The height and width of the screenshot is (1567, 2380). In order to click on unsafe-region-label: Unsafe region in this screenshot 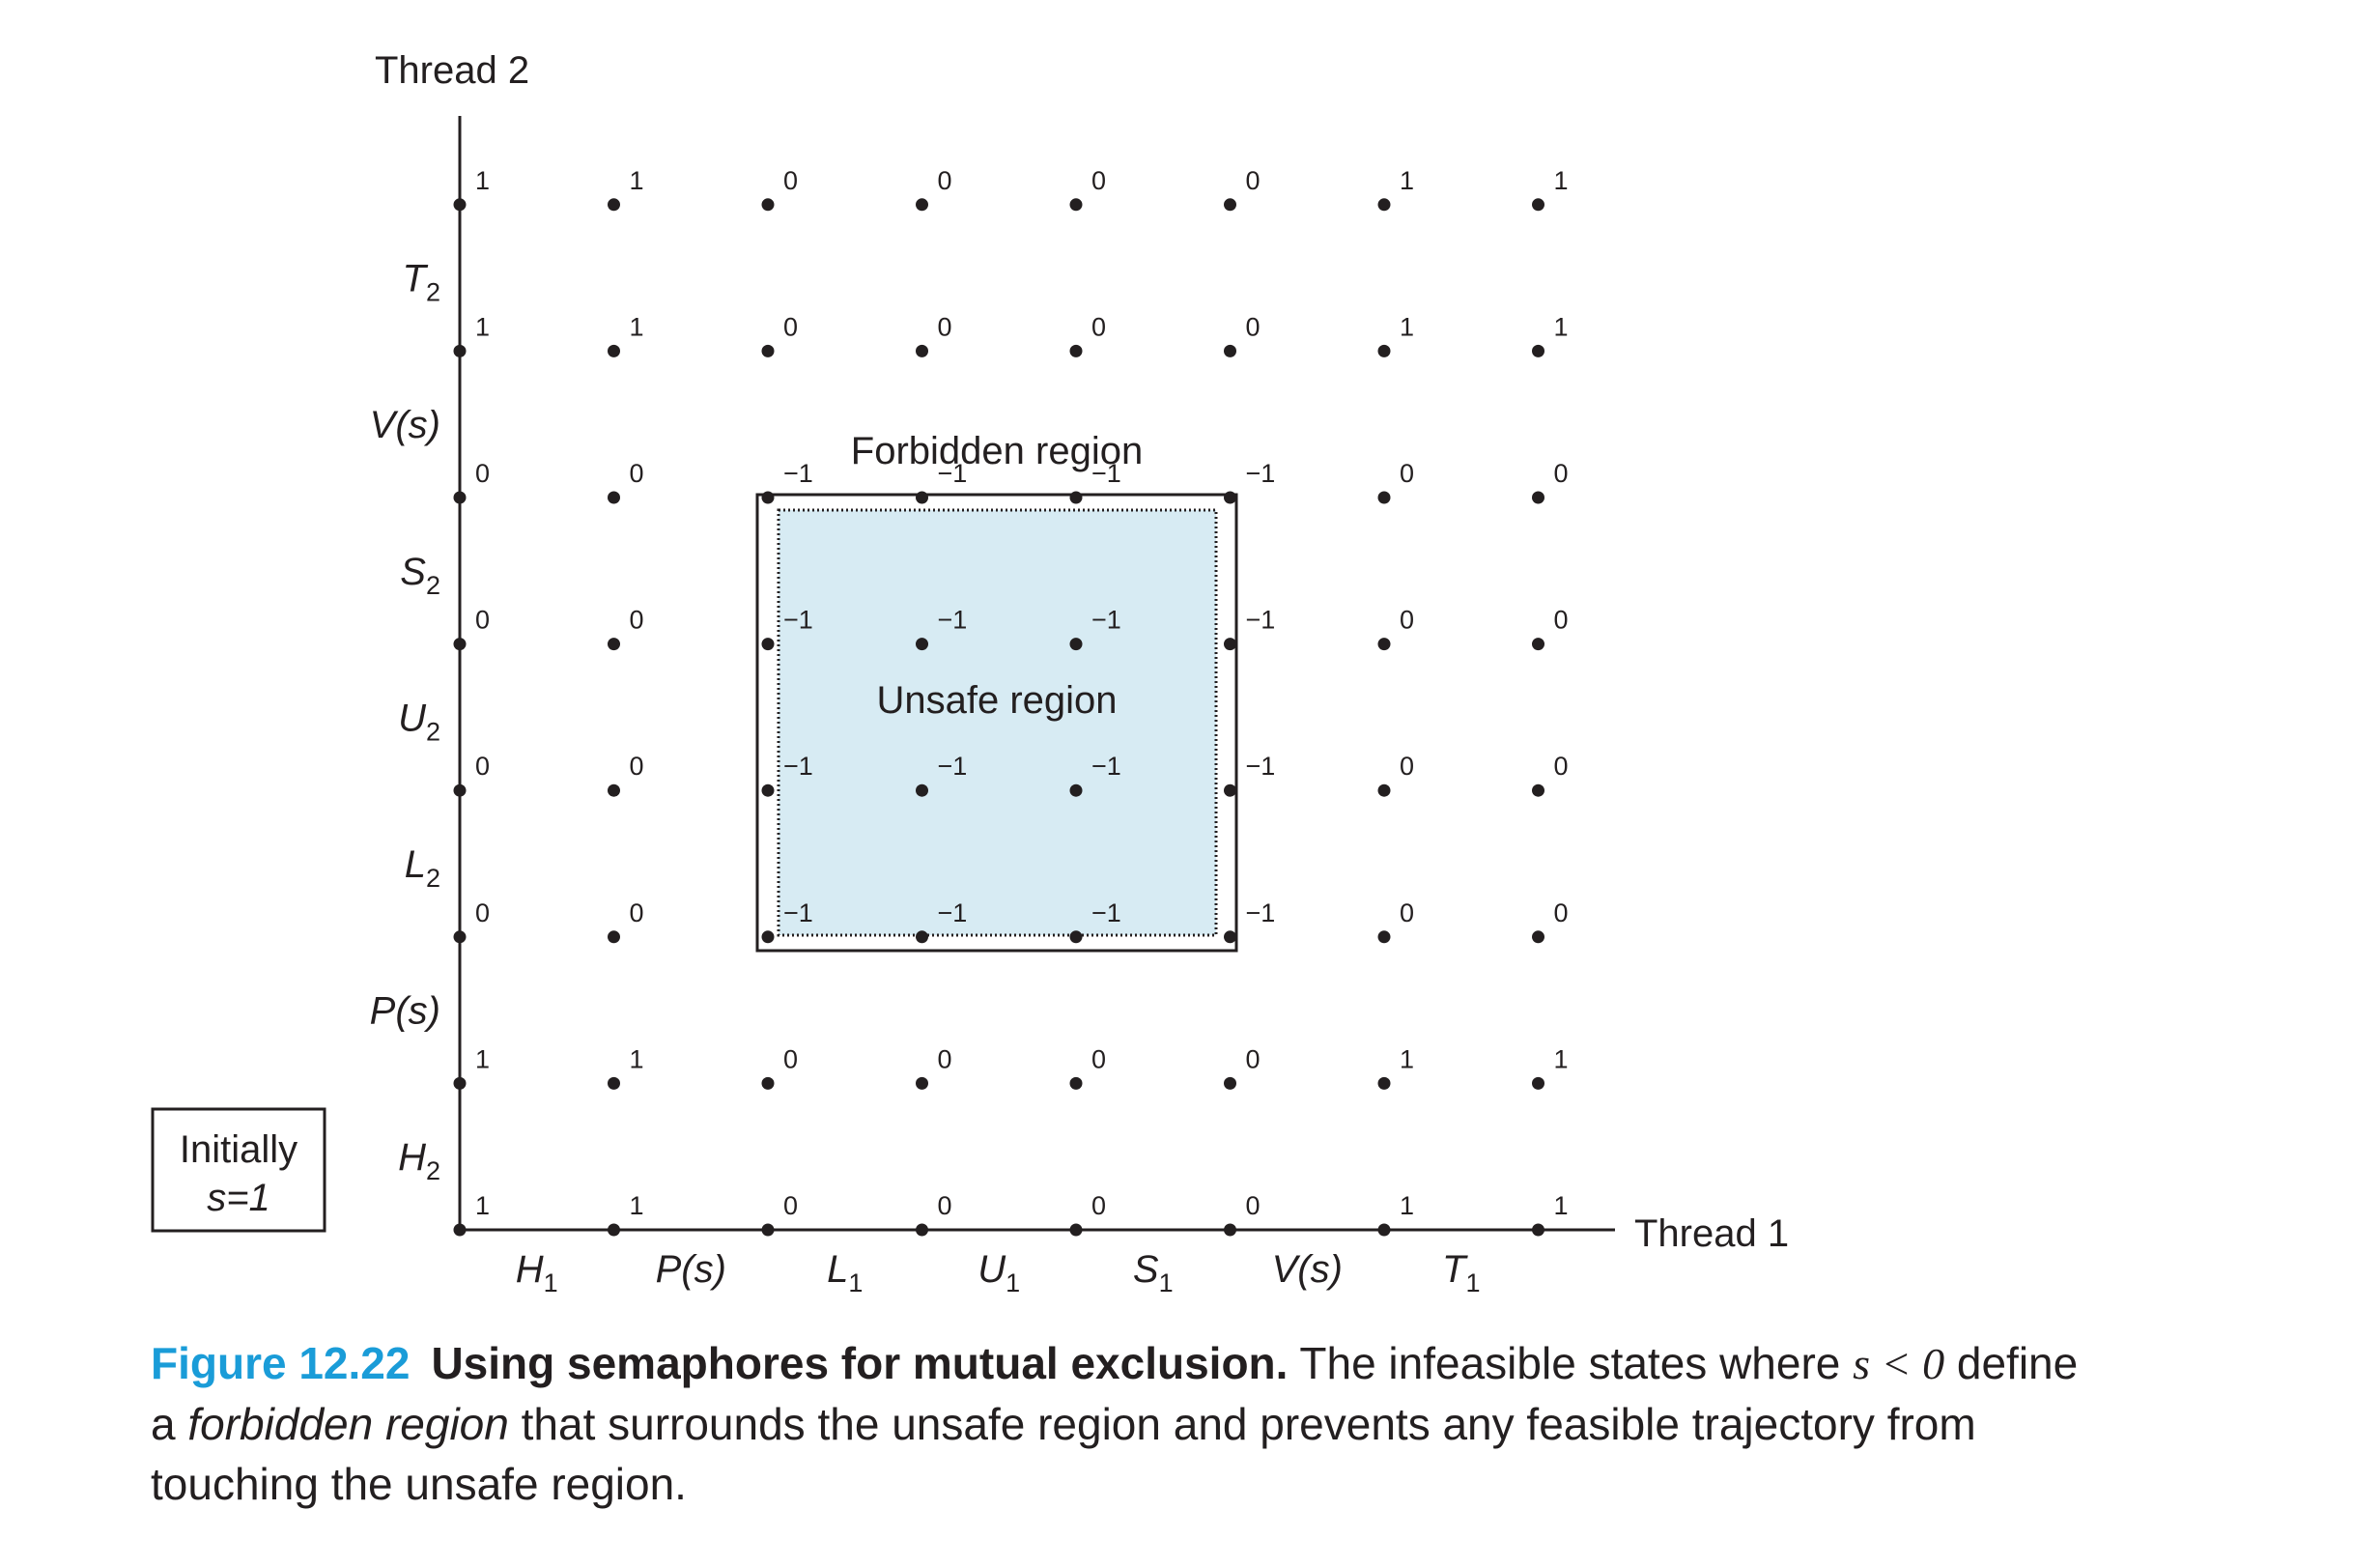, I will do `click(997, 700)`.